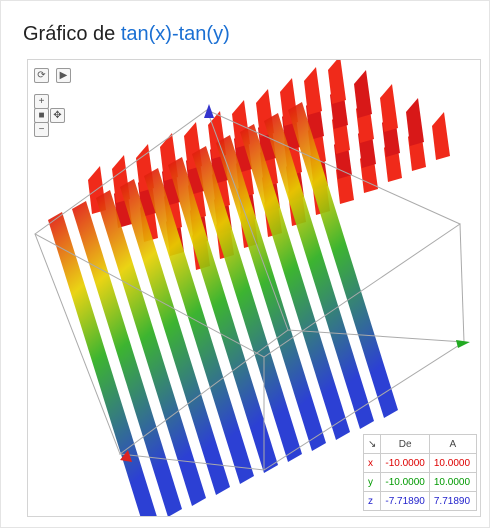  What do you see at coordinates (126, 456) in the screenshot?
I see `axis-arrow-x` at bounding box center [126, 456].